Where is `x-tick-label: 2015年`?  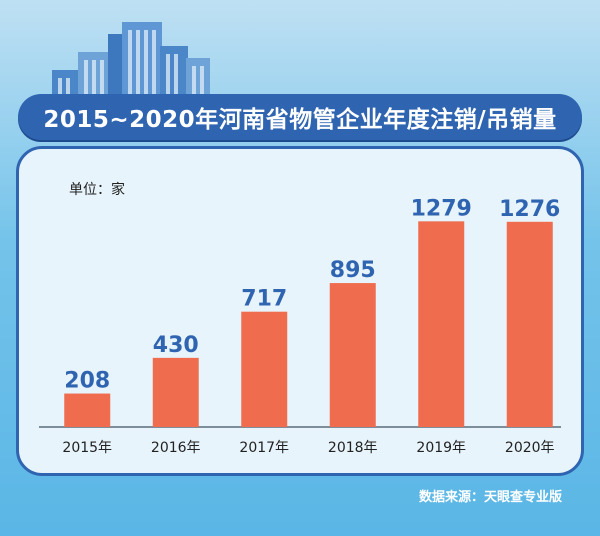
x-tick-label: 2015年 is located at coordinates (87, 448).